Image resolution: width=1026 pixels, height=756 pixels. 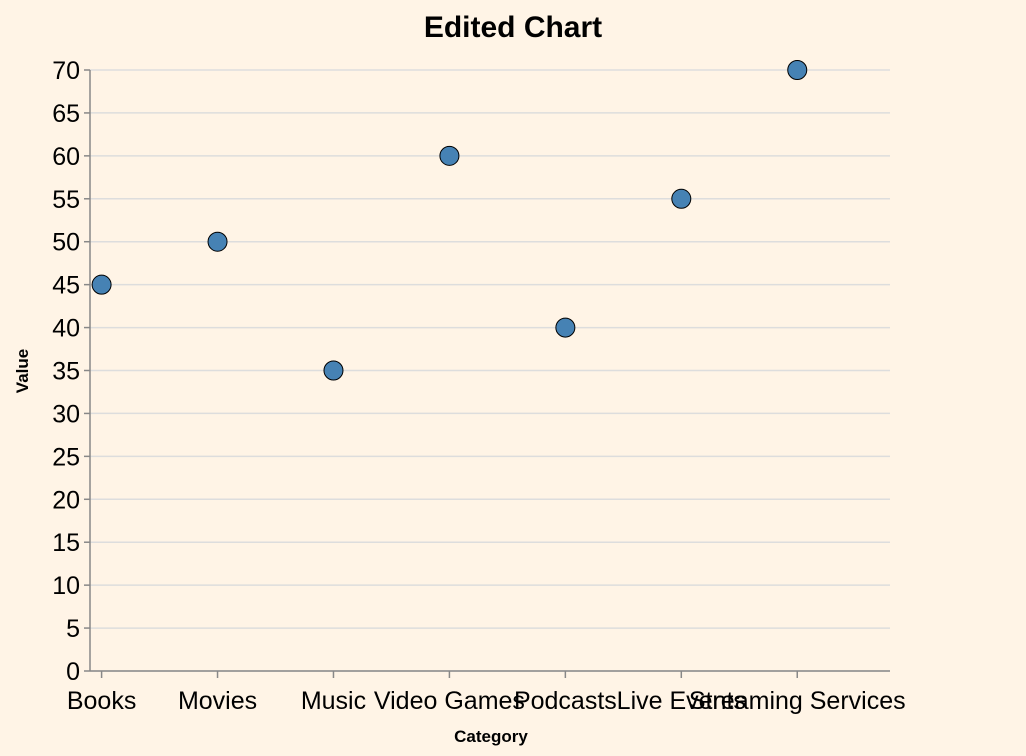 What do you see at coordinates (66, 372) in the screenshot?
I see `y-tick-label: 35` at bounding box center [66, 372].